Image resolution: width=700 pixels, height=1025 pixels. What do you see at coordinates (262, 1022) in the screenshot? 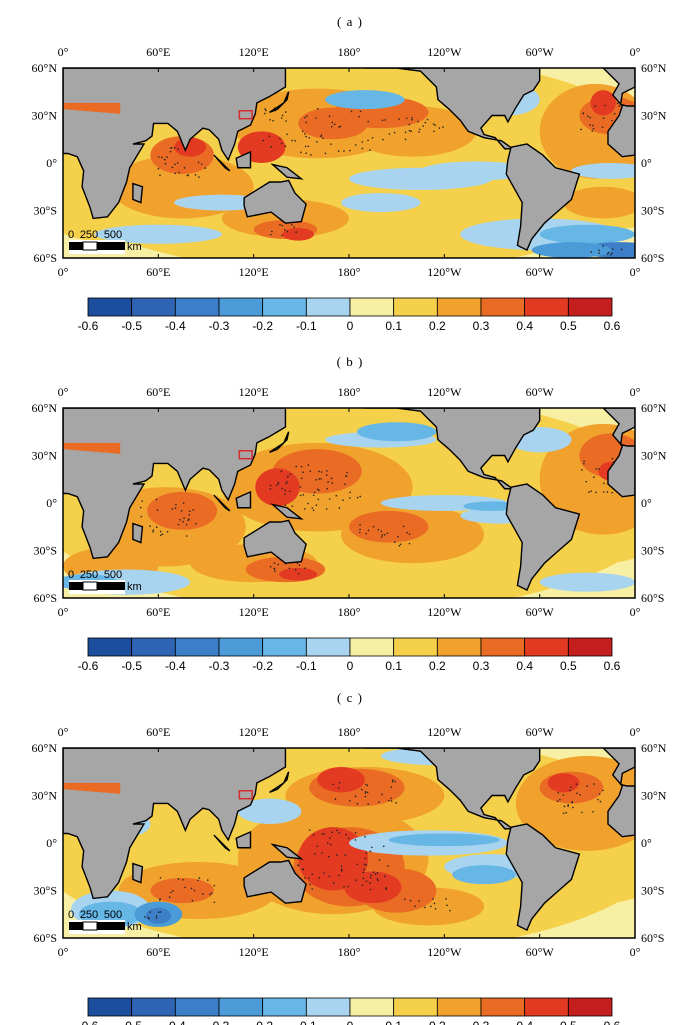
I see `colorbar-label: -0.2` at bounding box center [262, 1022].